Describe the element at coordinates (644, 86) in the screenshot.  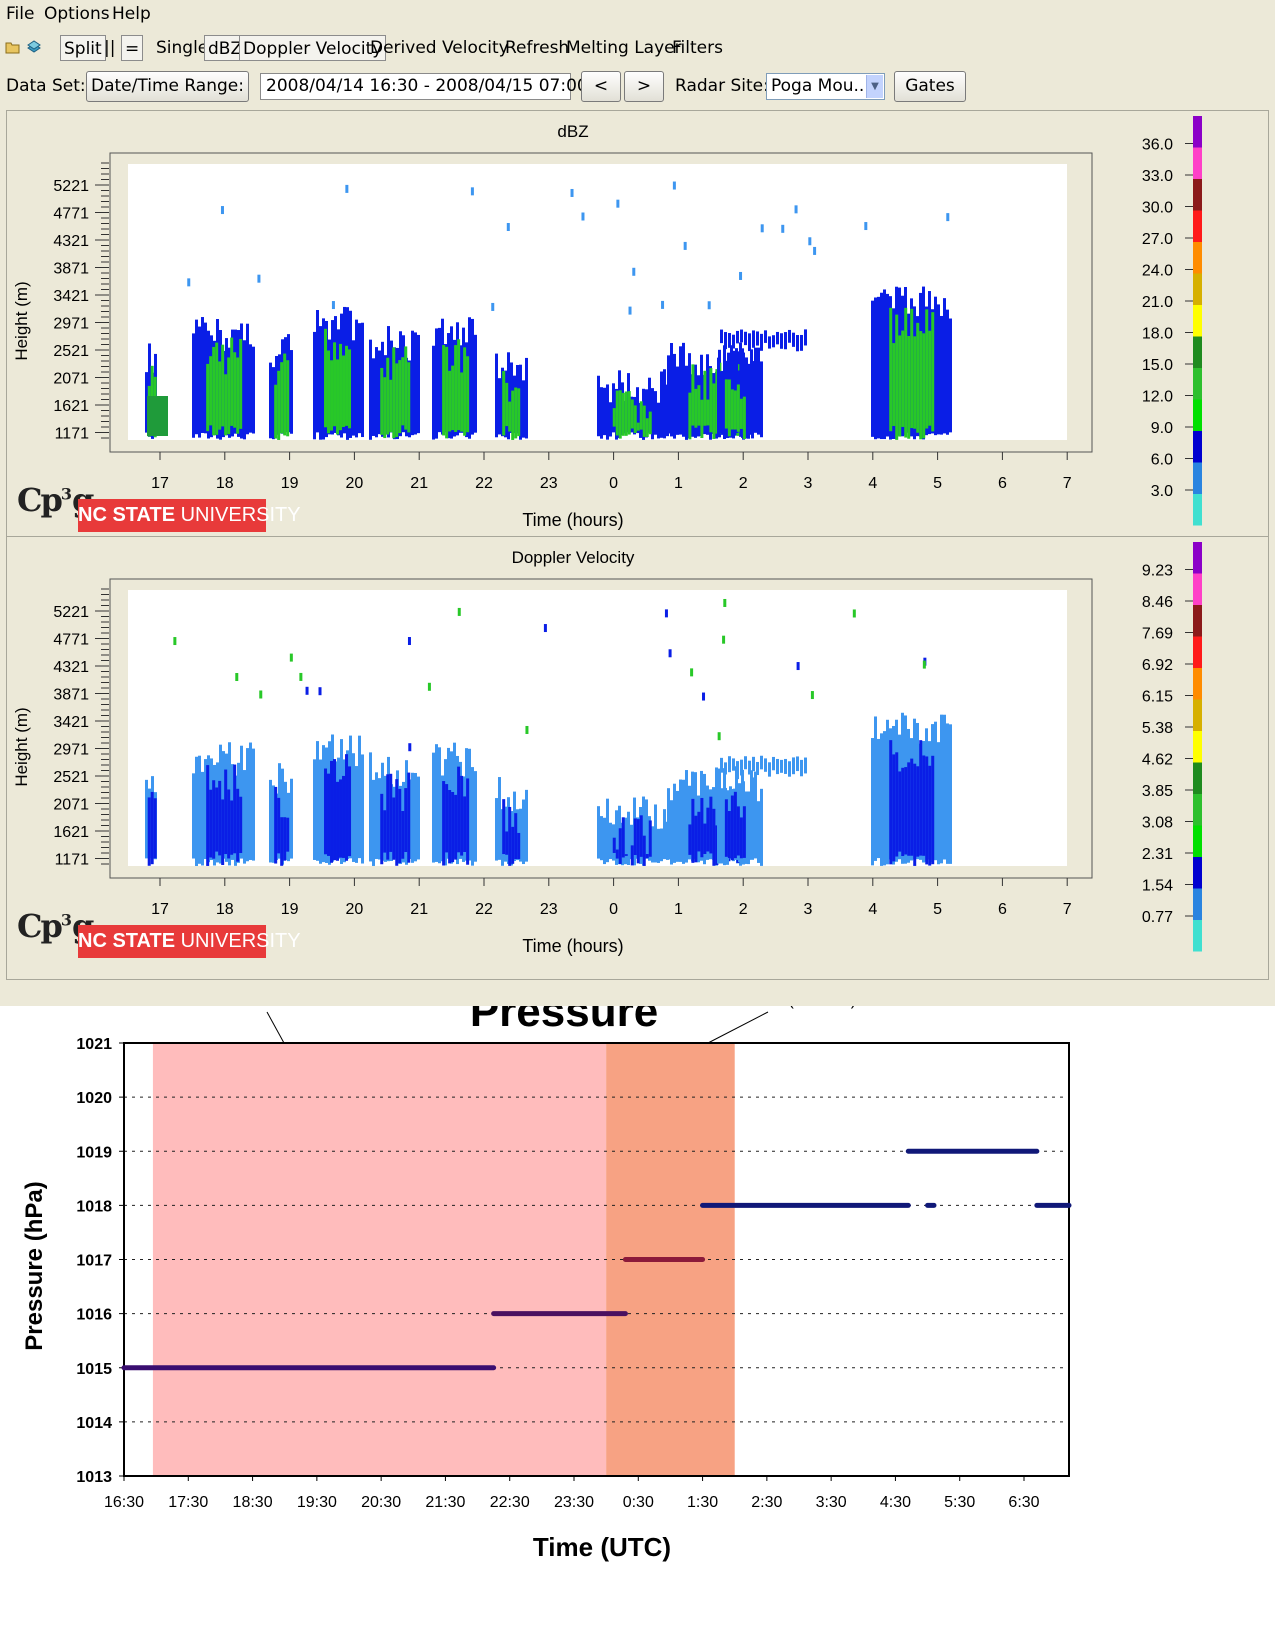
I see `next-button: >` at that location.